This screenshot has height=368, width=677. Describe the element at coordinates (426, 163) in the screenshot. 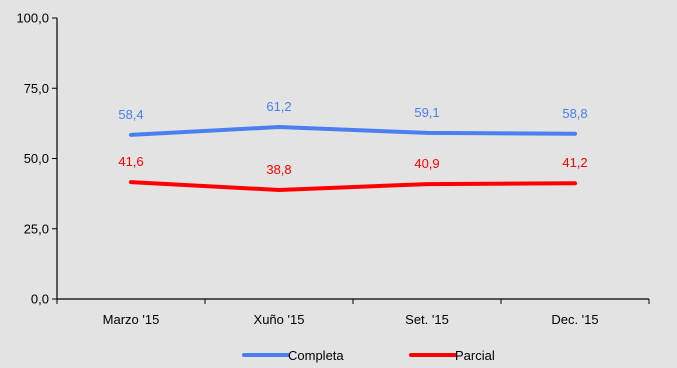

I see `data-label-parcial: 40,9` at that location.